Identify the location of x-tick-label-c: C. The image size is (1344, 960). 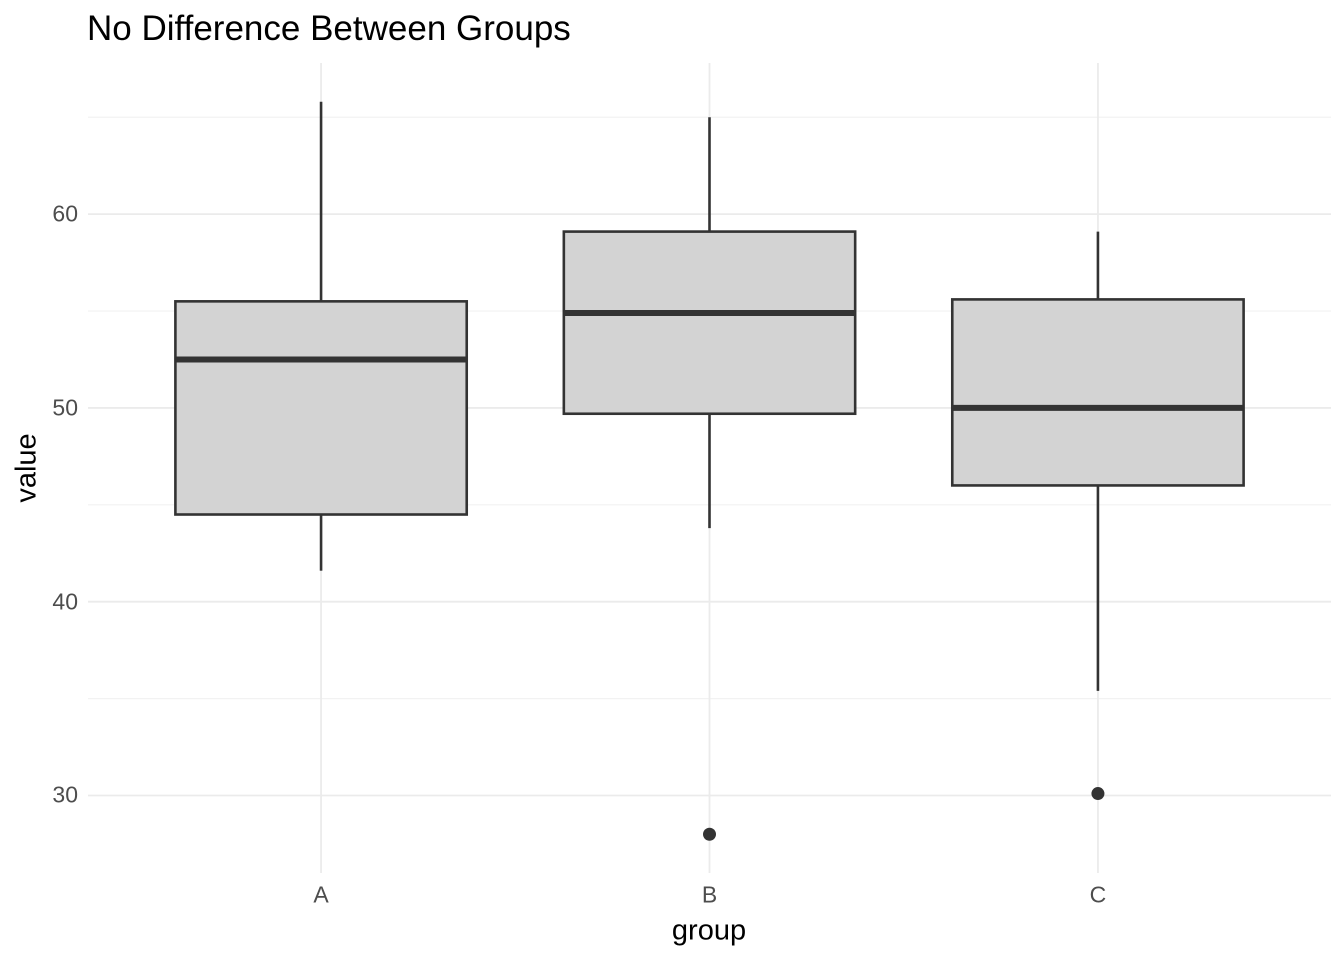
(1098, 894).